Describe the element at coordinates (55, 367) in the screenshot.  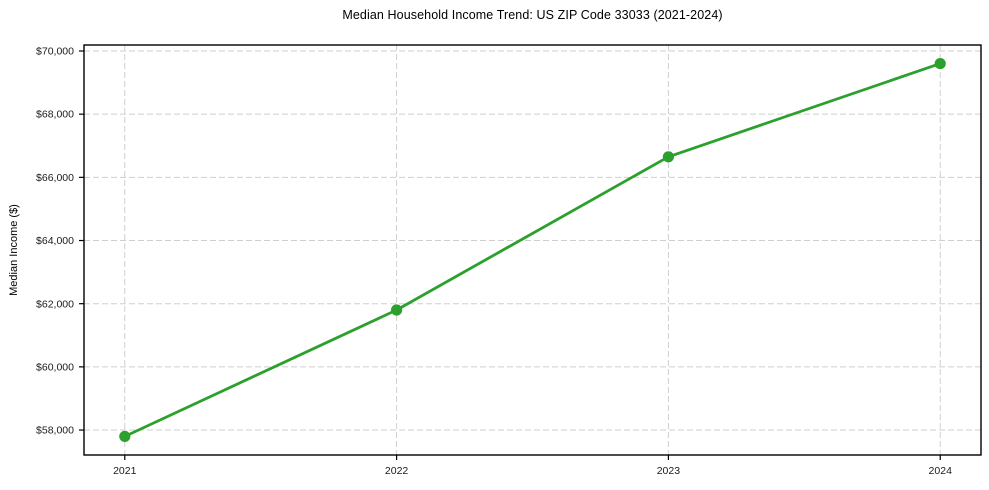
I see `y-tick-label: $60,000` at that location.